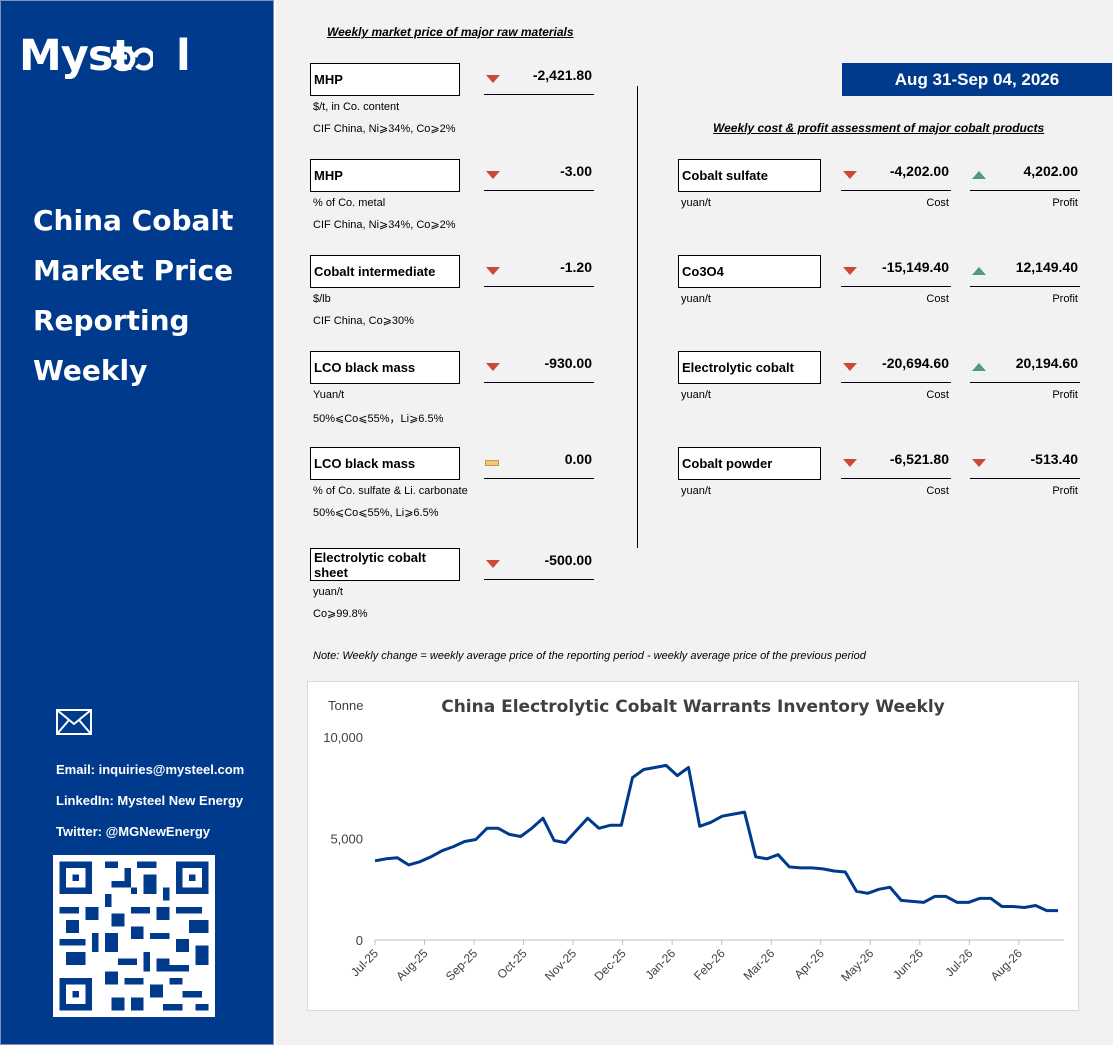  I want to click on flat-indicator-icon, so click(492, 463).